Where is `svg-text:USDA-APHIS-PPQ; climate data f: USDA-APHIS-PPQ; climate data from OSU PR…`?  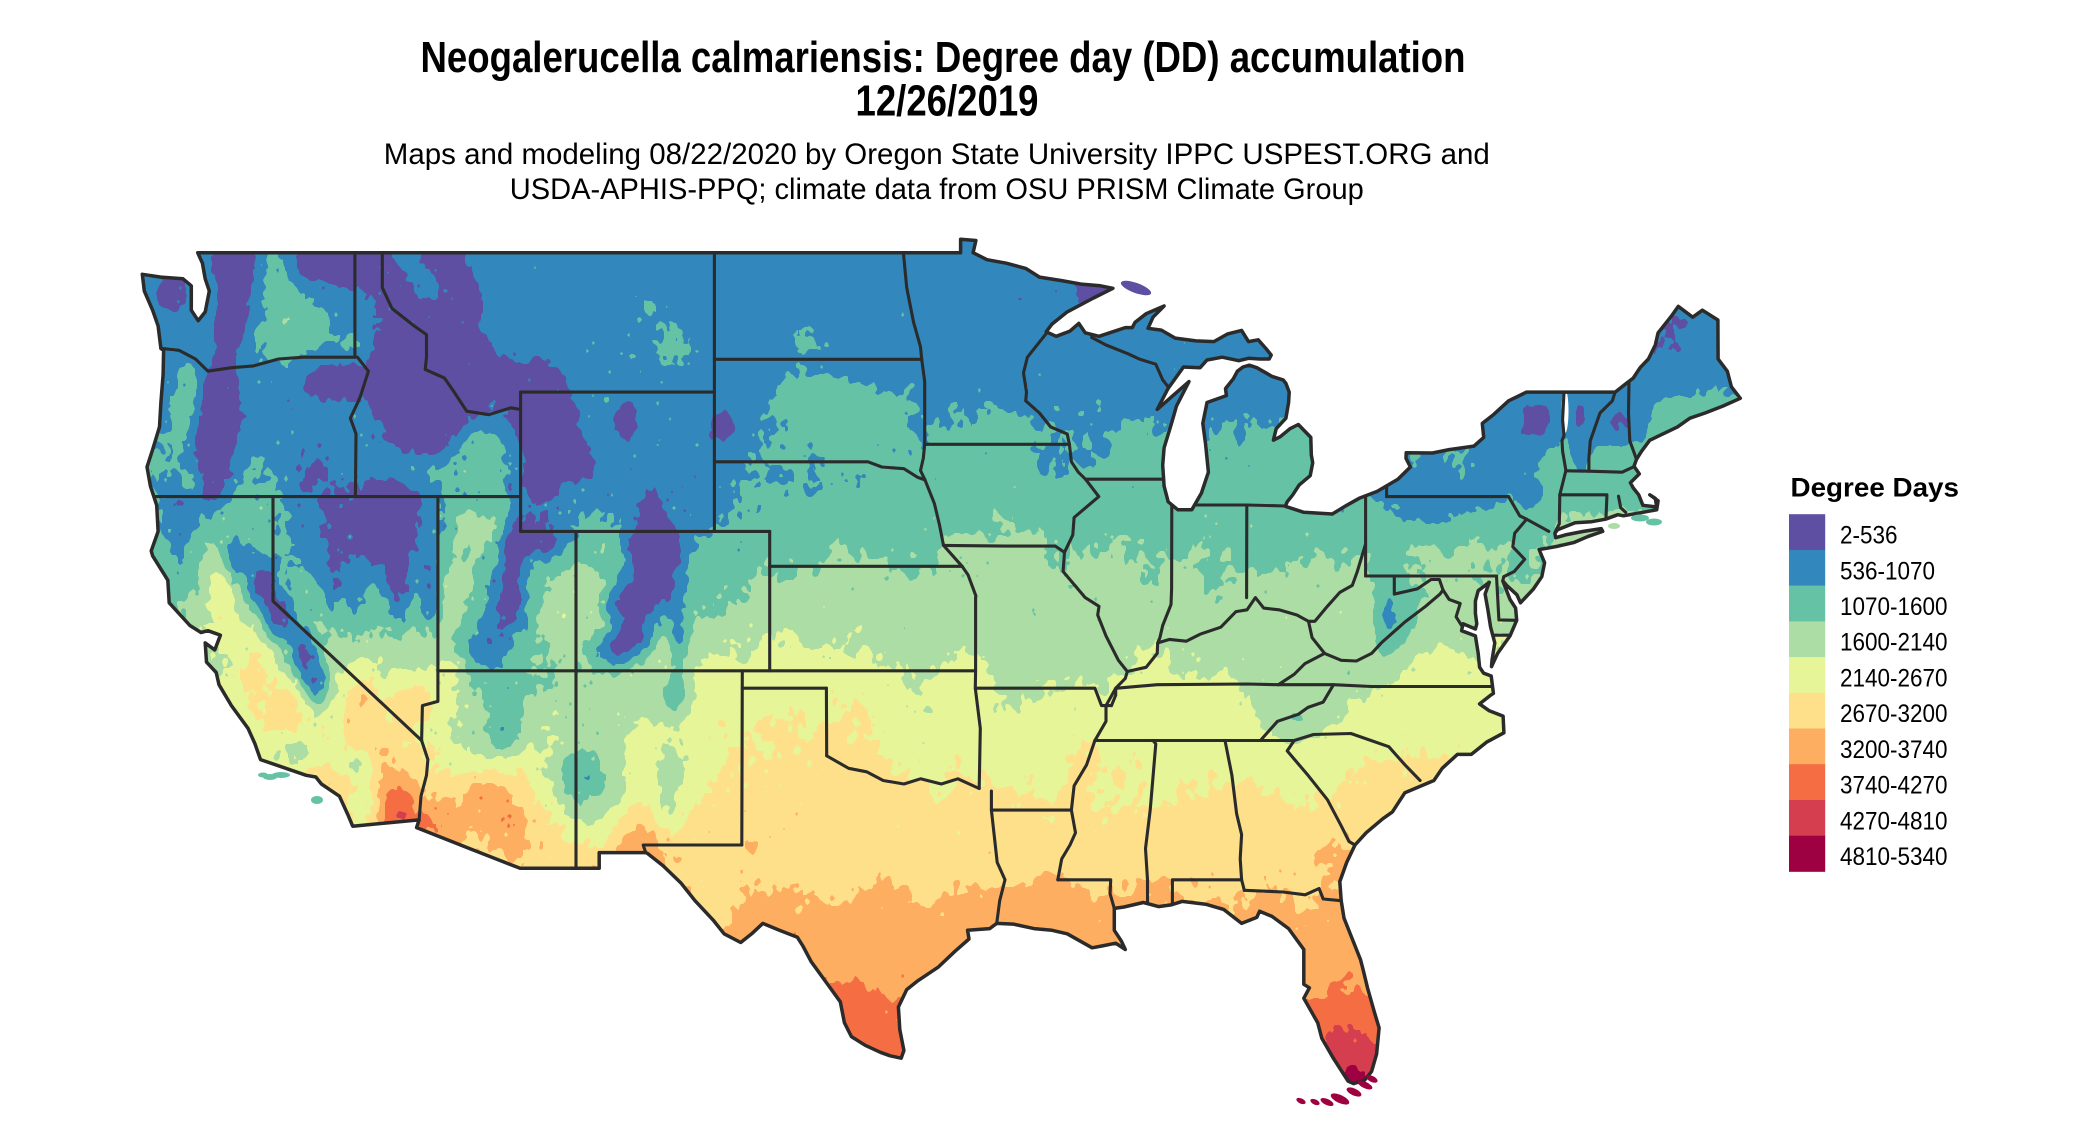 svg-text:USDA-APHIS-PPQ; climate data f: USDA-APHIS-PPQ; climate data from OSU PR… is located at coordinates (937, 189).